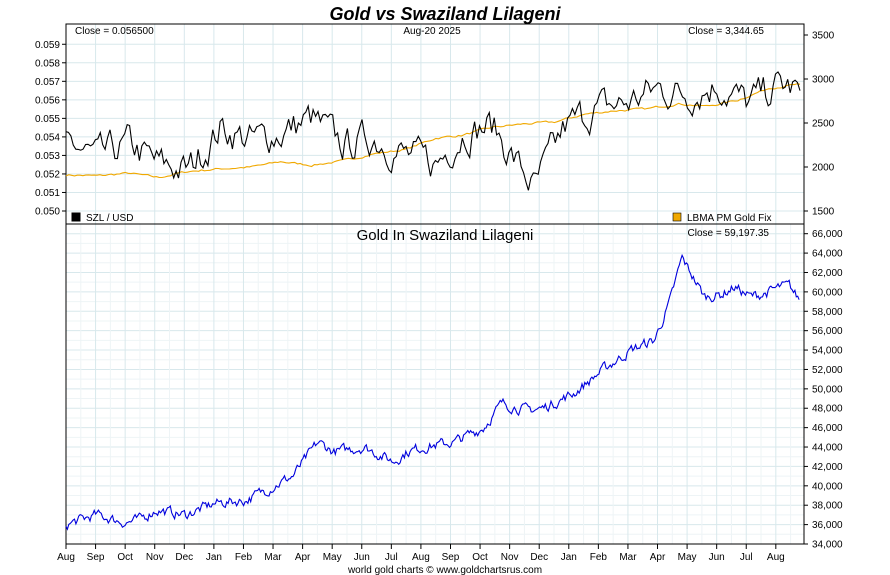  Describe the element at coordinates (726, 31) in the screenshot. I see `gold-close-label: Close = 3,344.65` at that location.